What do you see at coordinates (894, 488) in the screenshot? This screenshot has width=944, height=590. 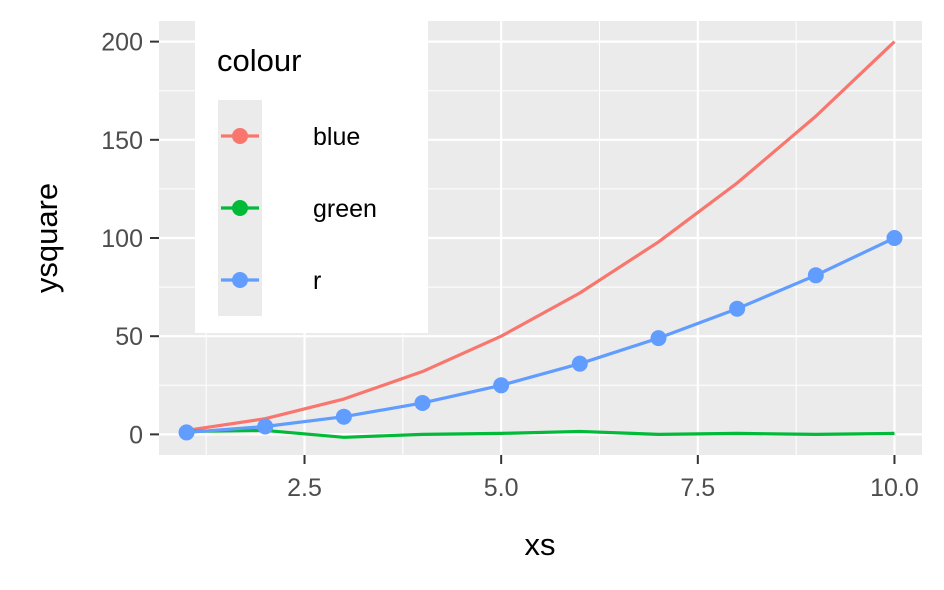 I see `x-tick-label: 10.0` at bounding box center [894, 488].